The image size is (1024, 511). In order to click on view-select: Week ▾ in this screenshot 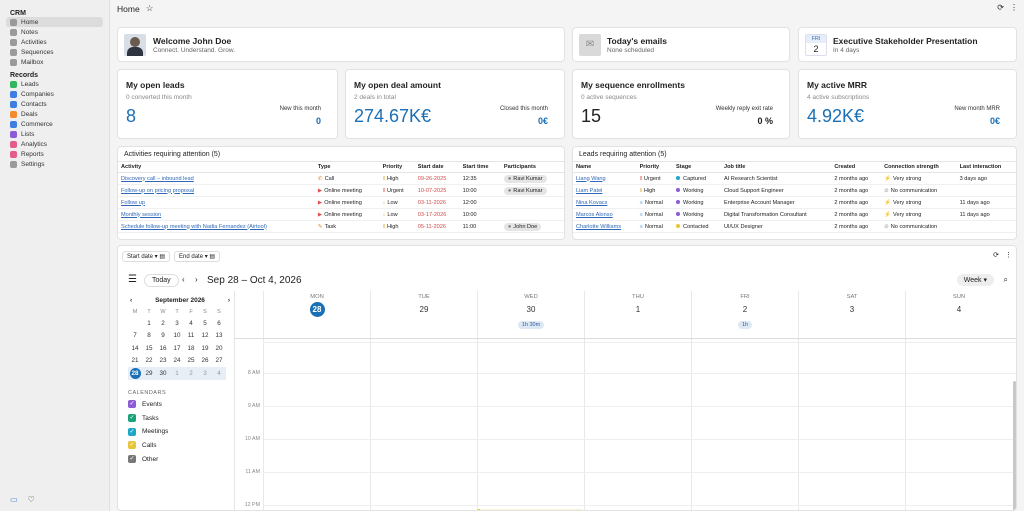, I will do `click(975, 280)`.